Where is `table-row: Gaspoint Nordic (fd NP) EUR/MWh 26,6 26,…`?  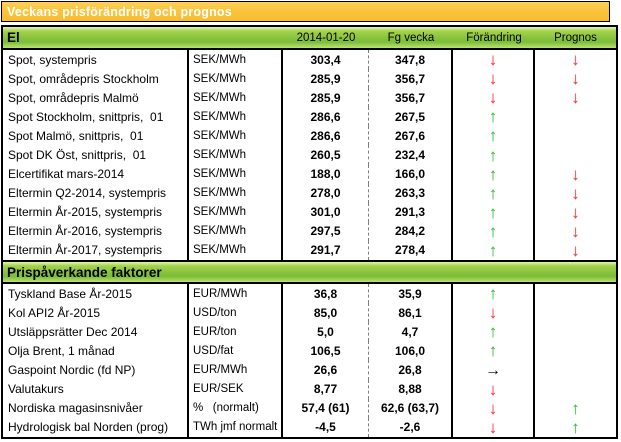
table-row: Gaspoint Nordic (fd NP) EUR/MWh 26,6 26,… is located at coordinates (309, 370).